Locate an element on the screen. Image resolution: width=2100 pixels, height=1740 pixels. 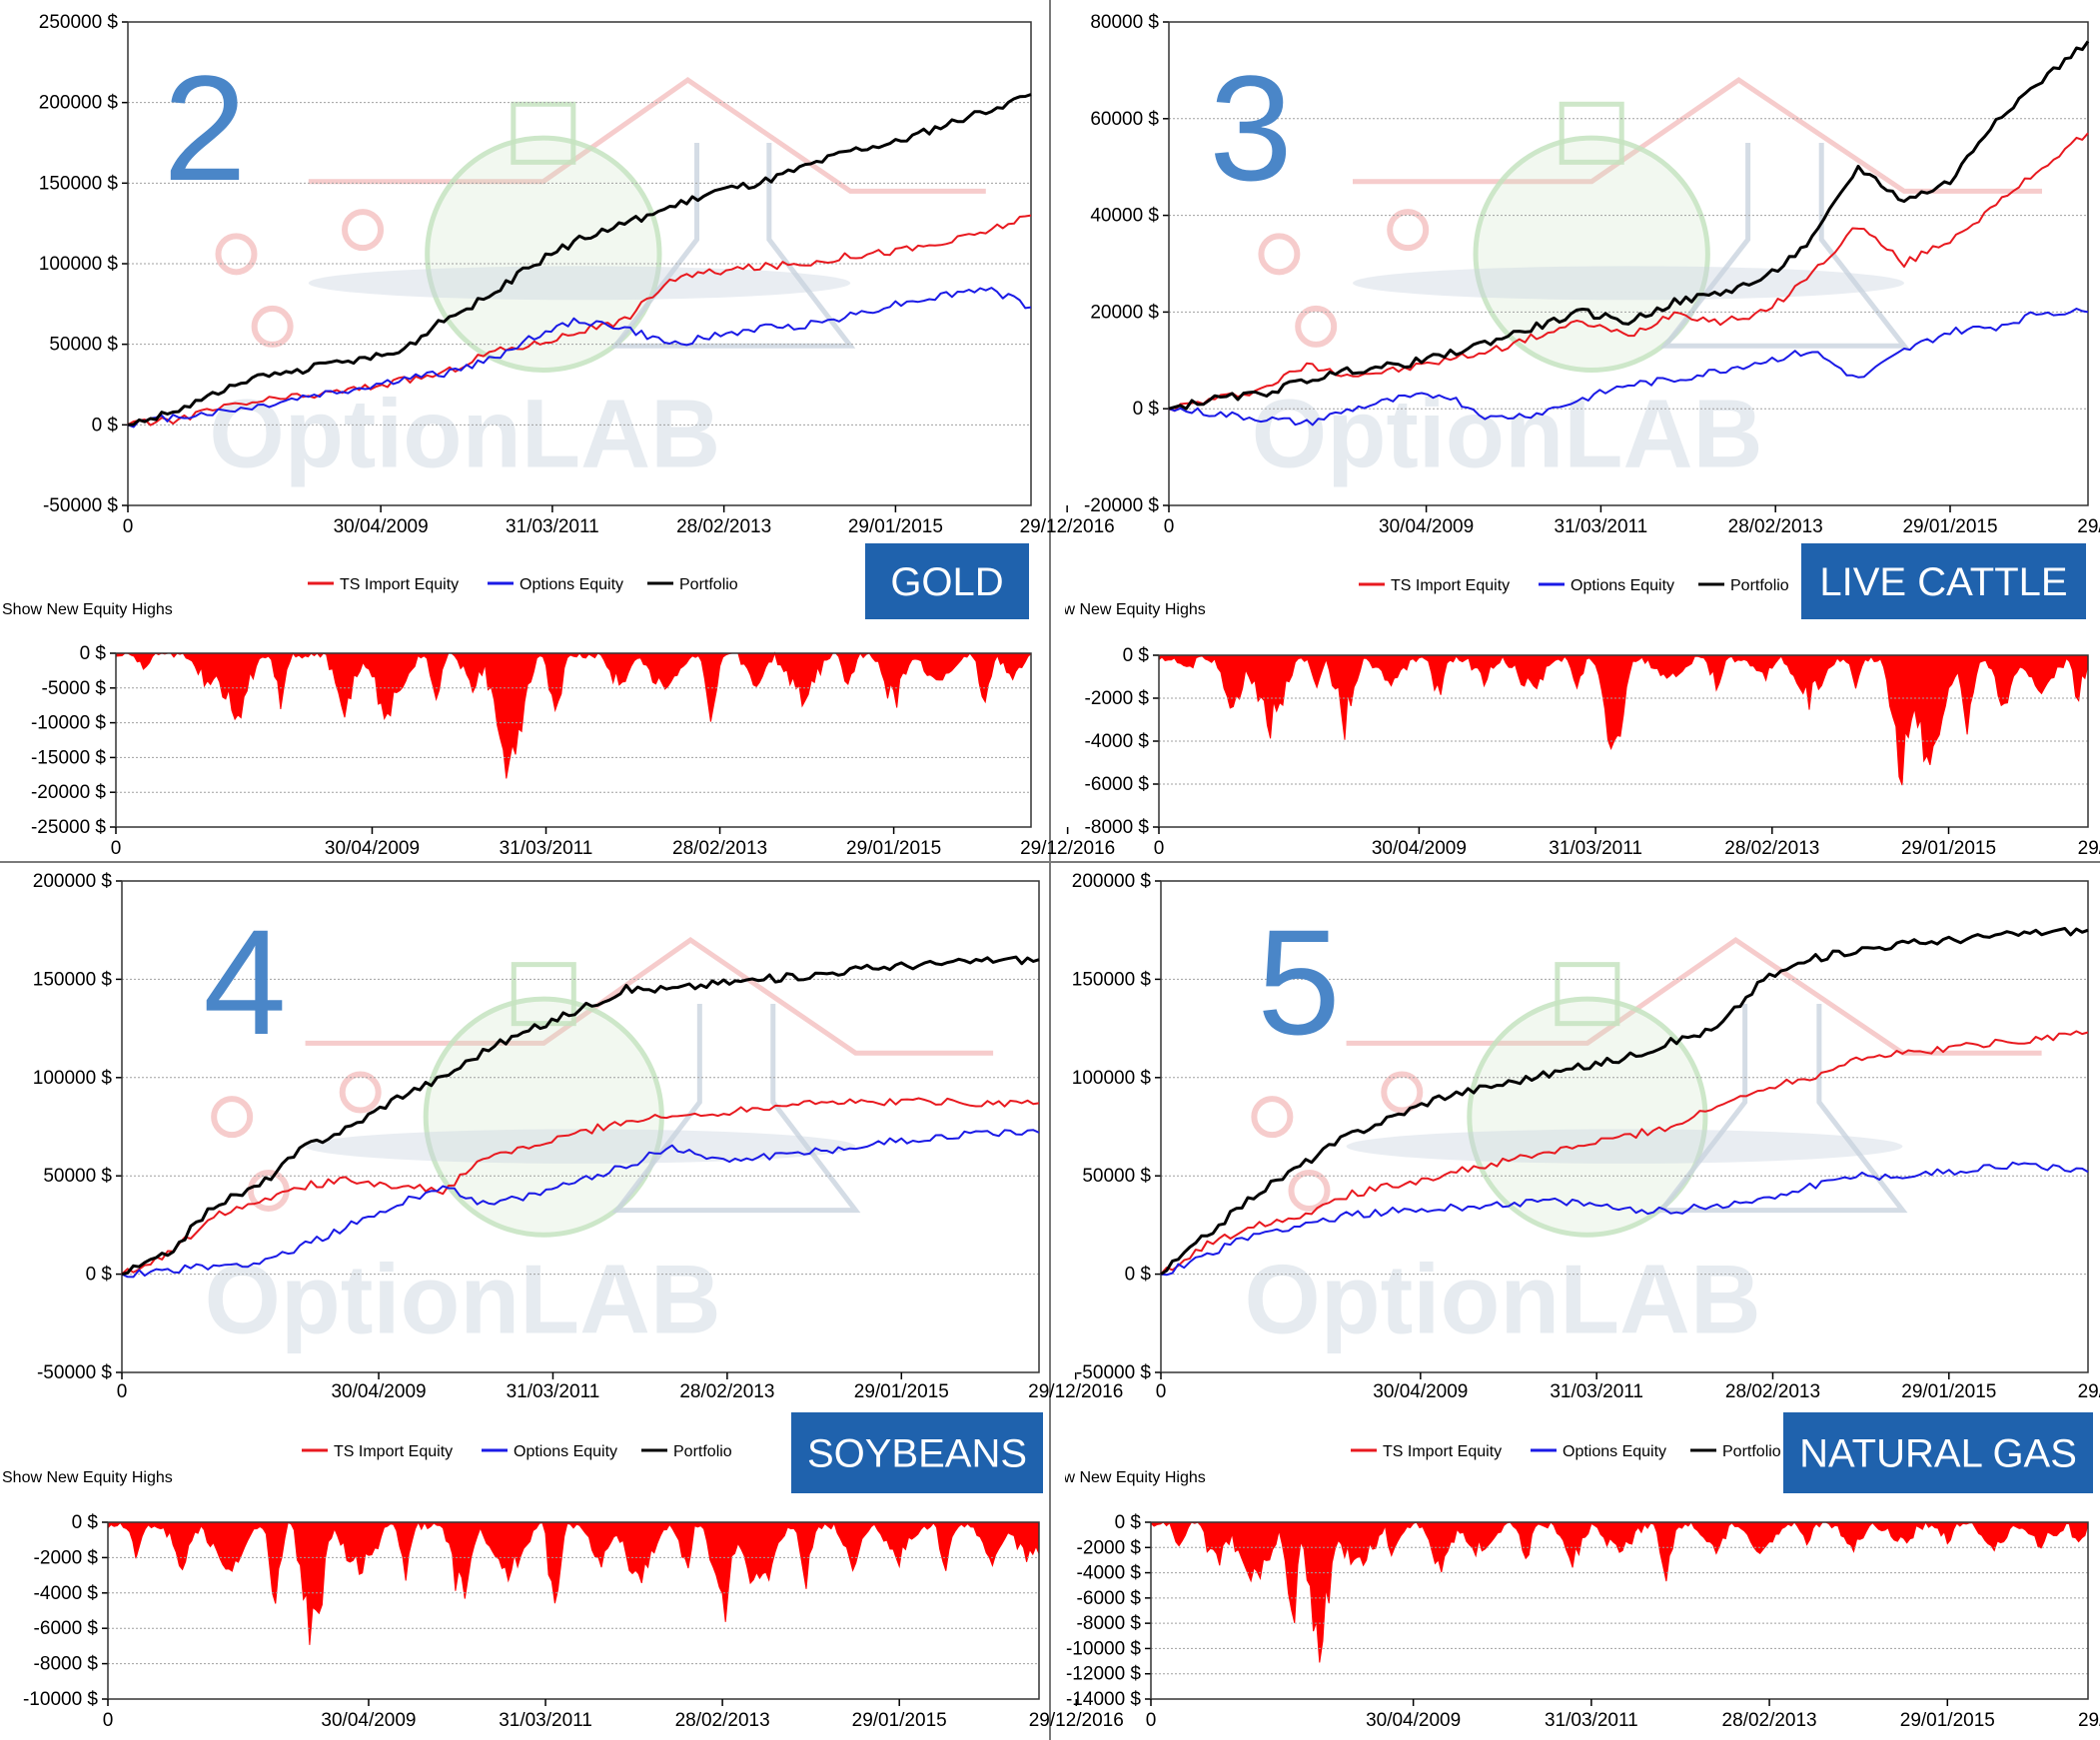
legend-label: TS Import Equity is located at coordinates (394, 1451).